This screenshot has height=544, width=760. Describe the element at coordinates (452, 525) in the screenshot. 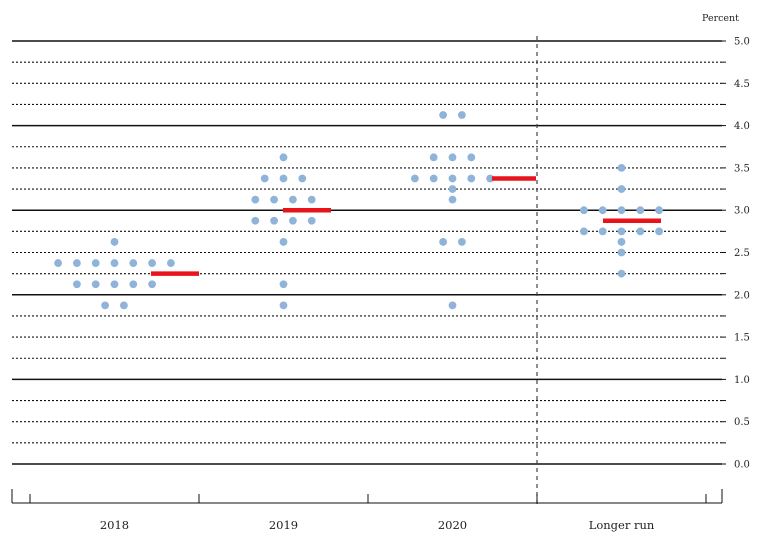

I see `x-category-label: 2020` at that location.